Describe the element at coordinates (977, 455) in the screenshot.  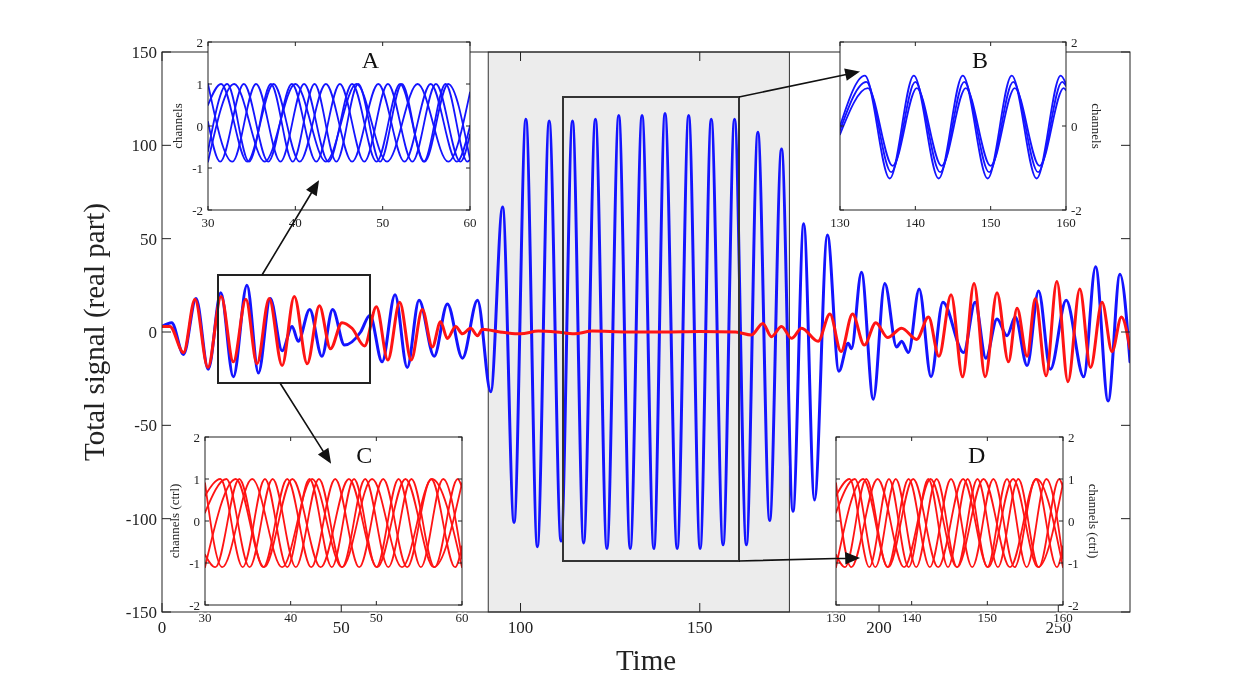
I see `annotation: D` at that location.